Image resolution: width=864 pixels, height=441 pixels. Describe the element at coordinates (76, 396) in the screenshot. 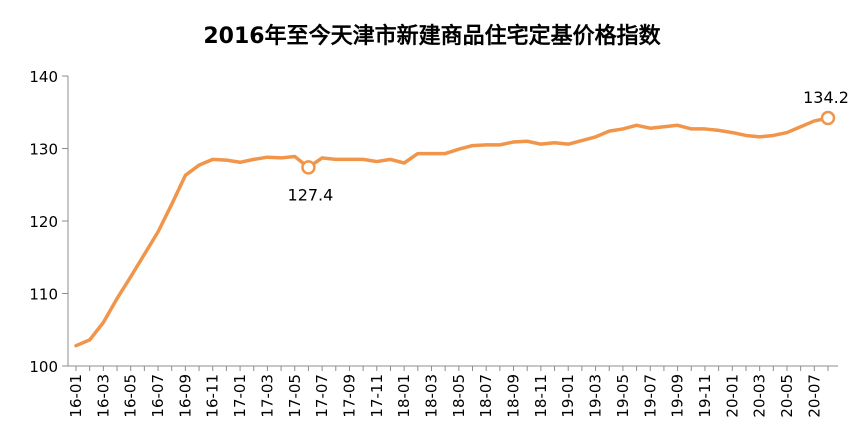

I see `x-tick-label: 16-01` at that location.